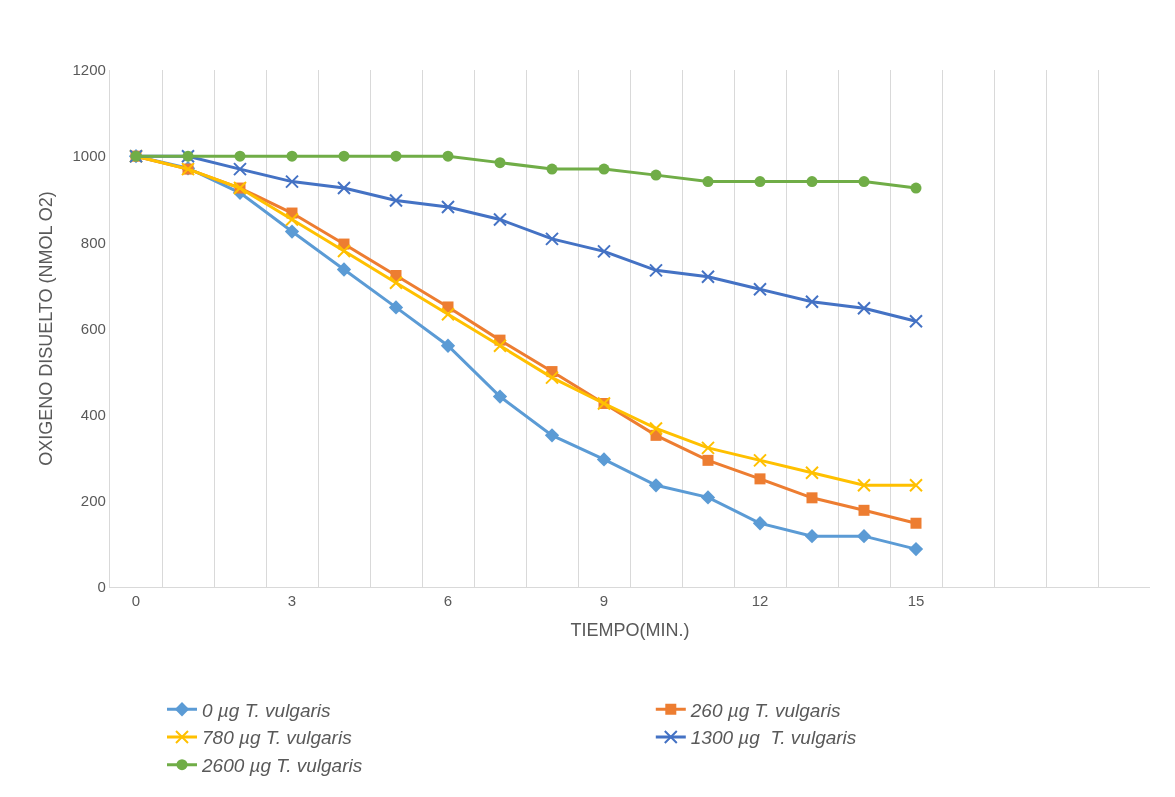  I want to click on y-tick-label: 0, so click(101, 587).